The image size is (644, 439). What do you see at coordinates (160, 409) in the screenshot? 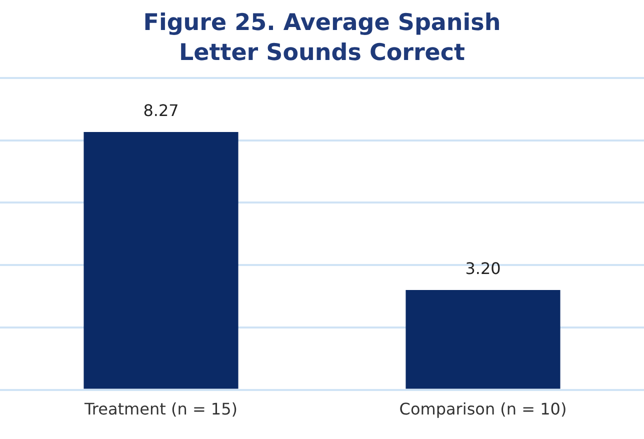
I see `x-tick-label: Treatment (n = 15)` at bounding box center [160, 409].